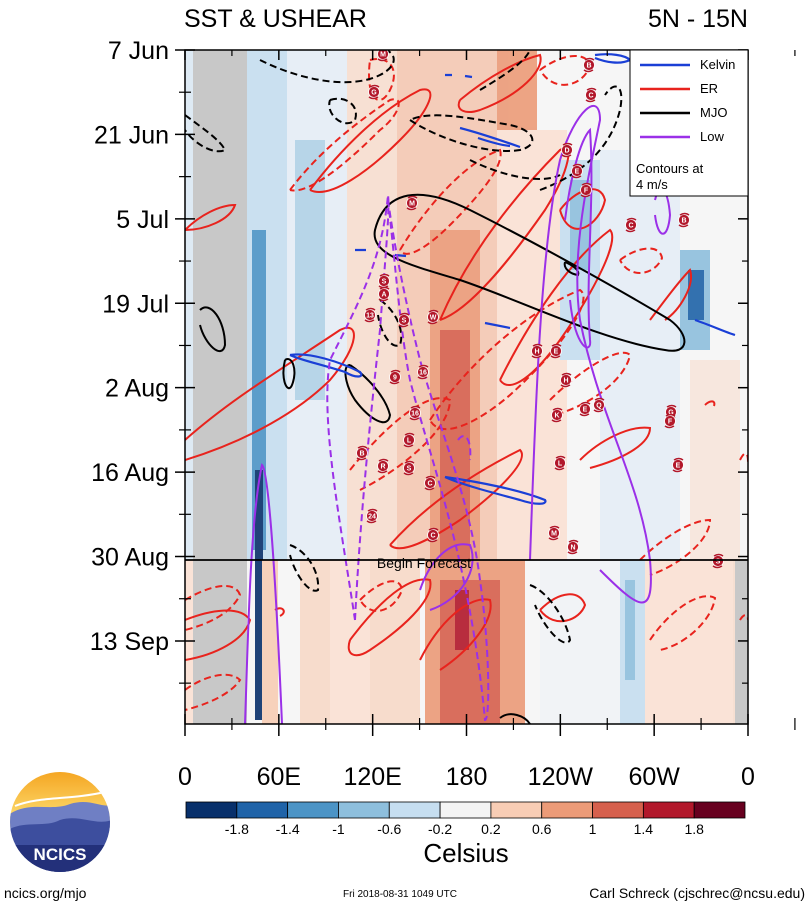  I want to click on y-tick-label: 16 Aug, so click(130, 473).